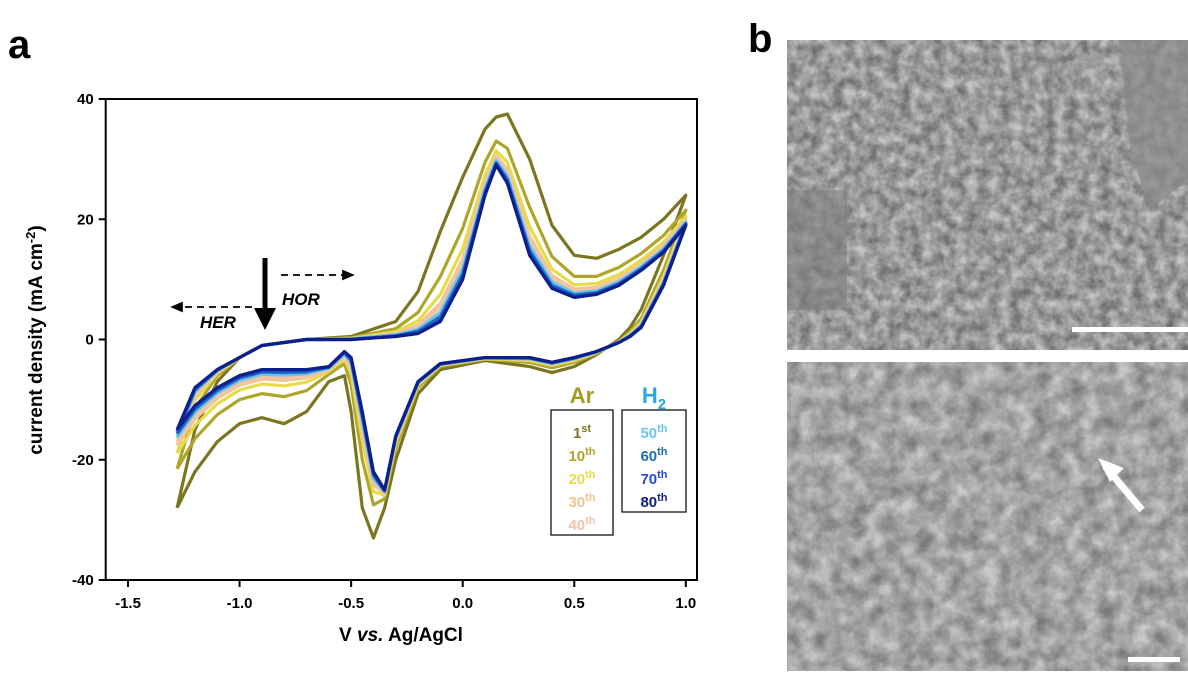  I want to click on x-axis-label-part: Ag/AgCl, so click(423, 635).